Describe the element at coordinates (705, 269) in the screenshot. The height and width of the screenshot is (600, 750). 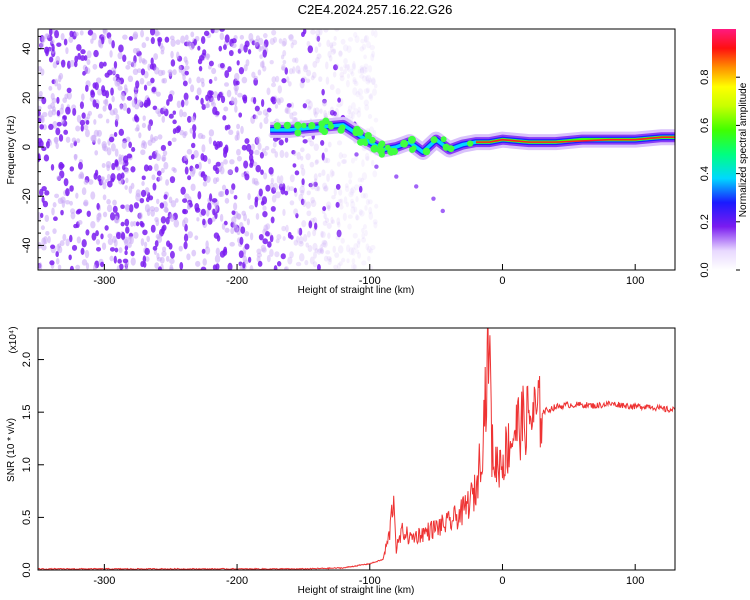
I see `colorbar-tick-label: 0.0` at that location.